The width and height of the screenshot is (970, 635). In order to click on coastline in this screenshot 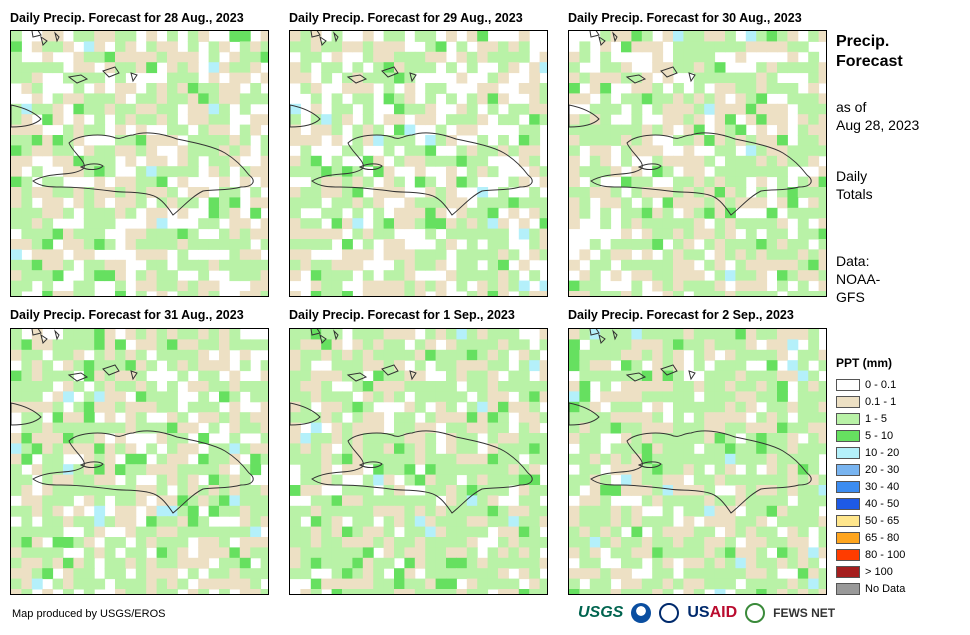, I will do `click(690, 123)`.